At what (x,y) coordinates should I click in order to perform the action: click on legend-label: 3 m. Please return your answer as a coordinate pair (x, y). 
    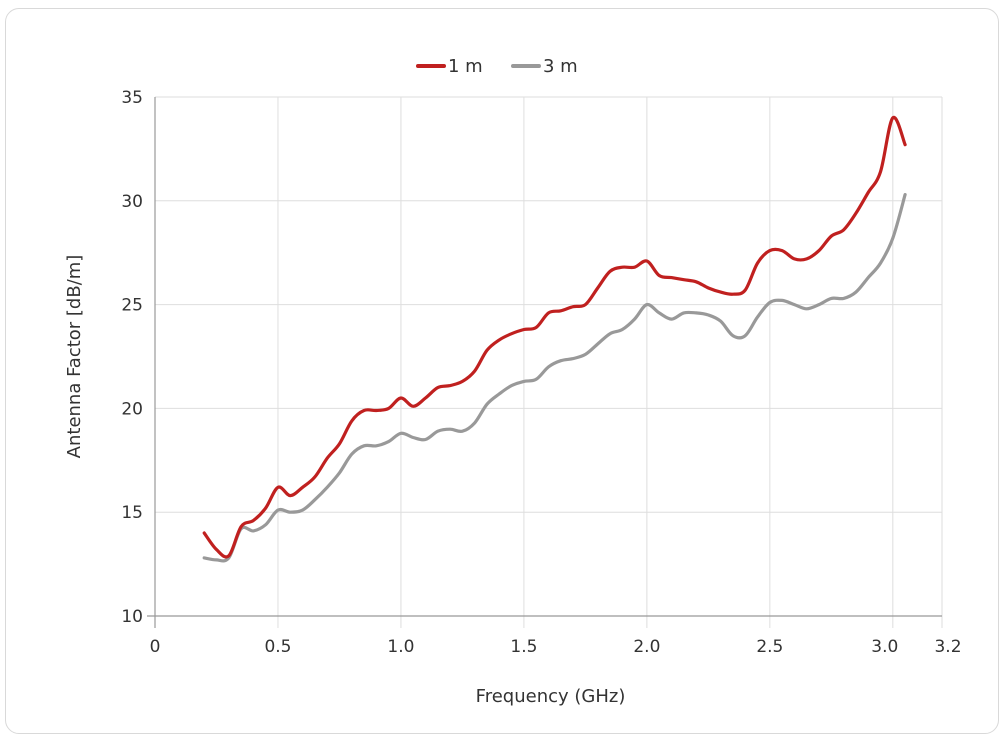
    Looking at the image, I should click on (560, 66).